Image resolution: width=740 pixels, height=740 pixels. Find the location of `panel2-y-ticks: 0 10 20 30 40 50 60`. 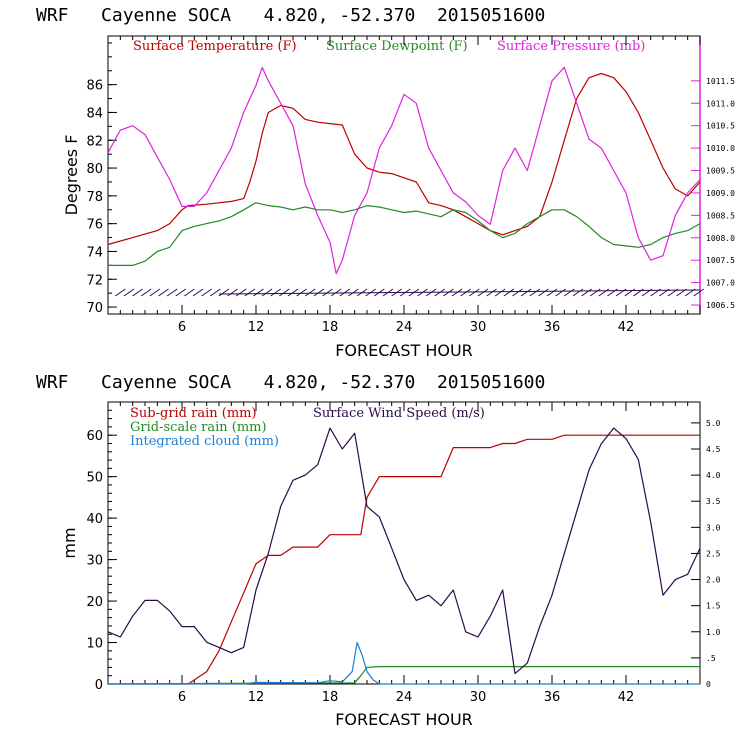

panel2-y-ticks: 0 10 20 30 40 50 60 is located at coordinates (101, 547).